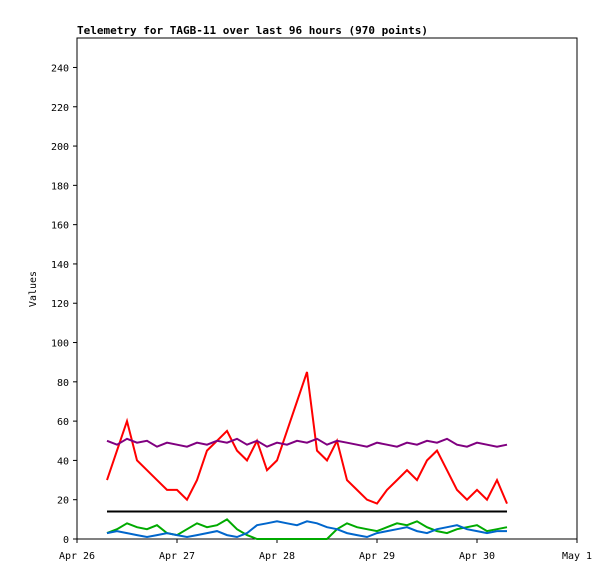 The height and width of the screenshot is (579, 615). What do you see at coordinates (77, 556) in the screenshot?
I see `x-tick-label: Apr 26` at bounding box center [77, 556].